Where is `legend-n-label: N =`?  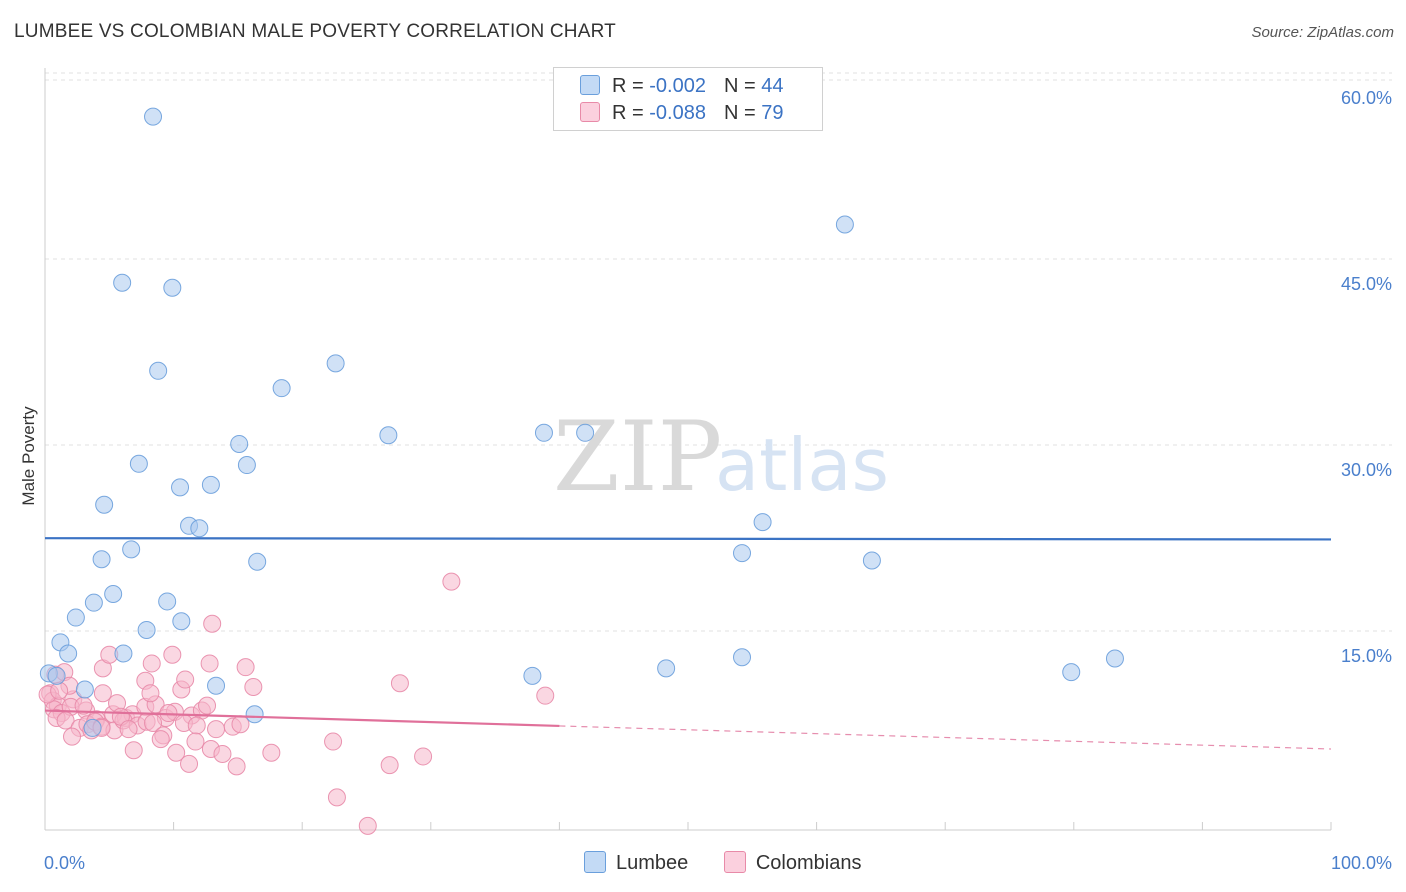
legend-n-label: N = is located at coordinates (742, 113).